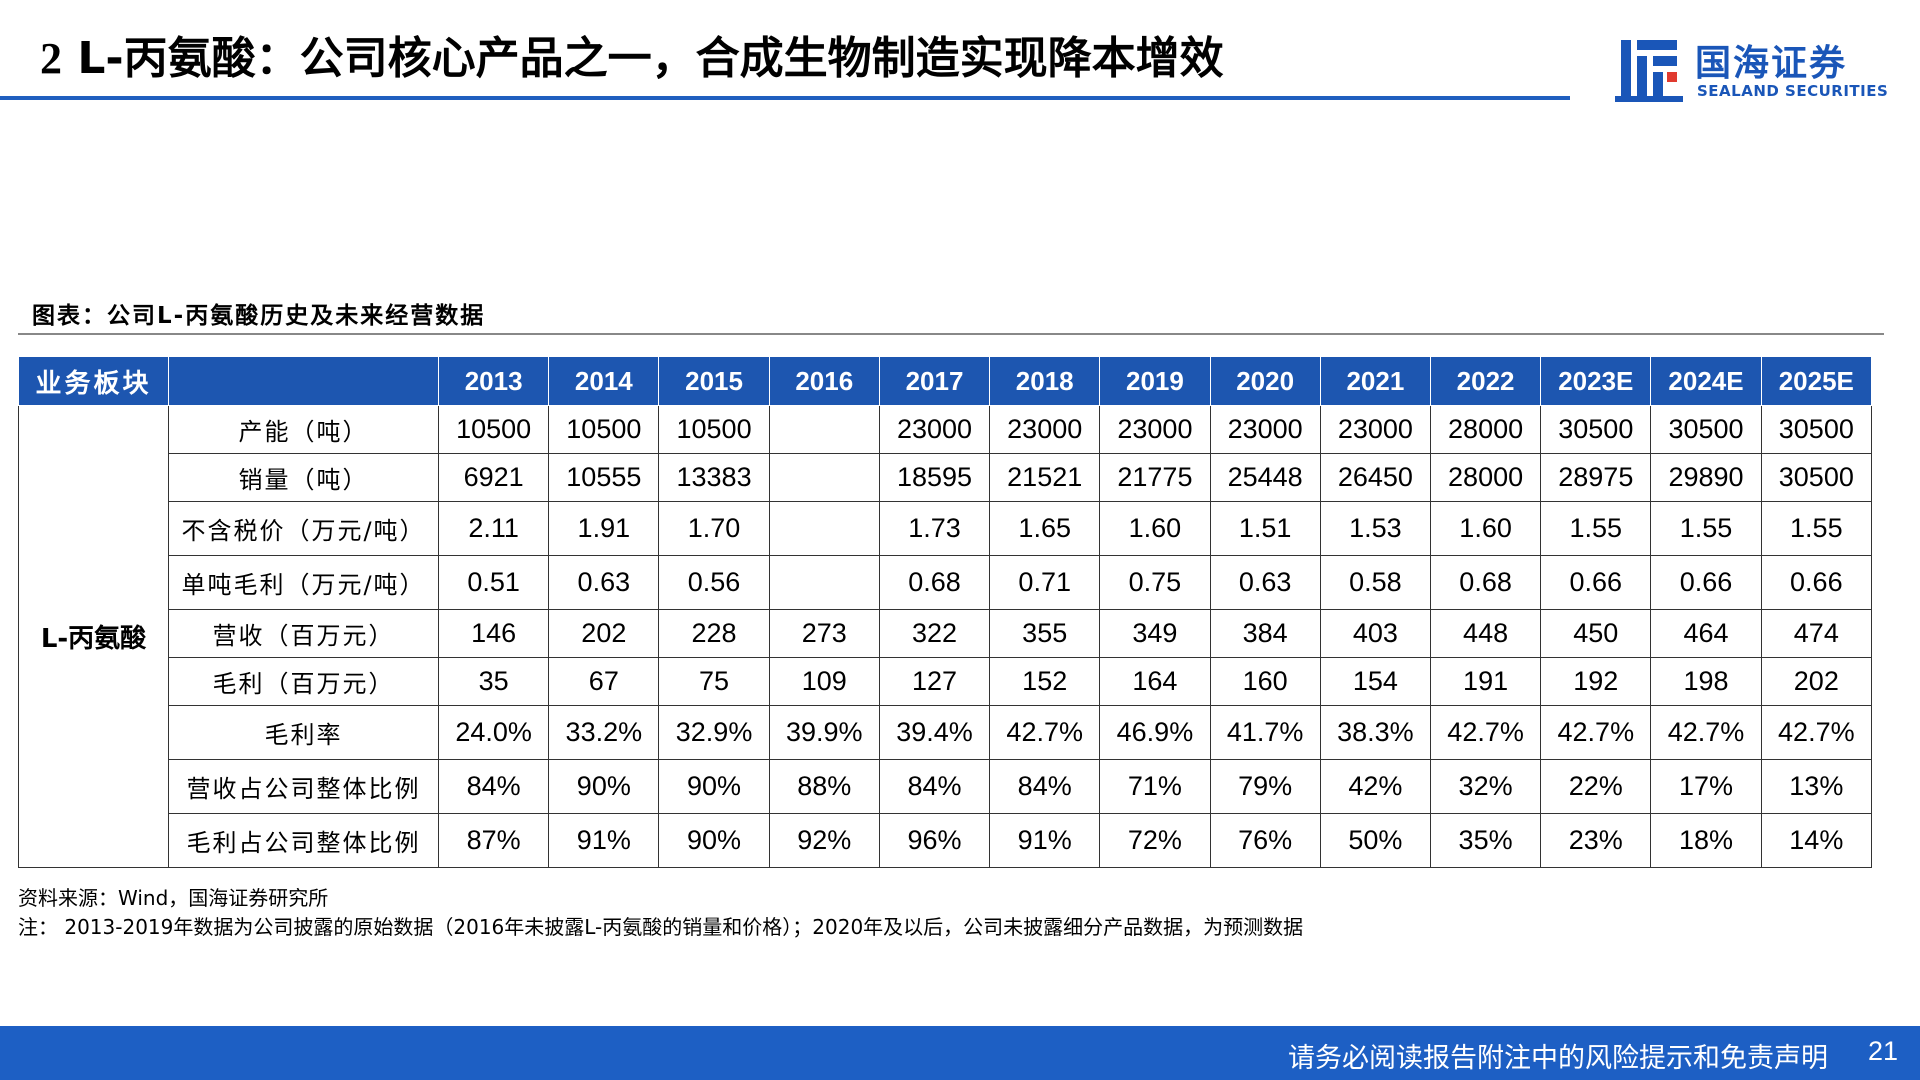  What do you see at coordinates (604, 840) in the screenshot?
I see `table-cell: 91%` at bounding box center [604, 840].